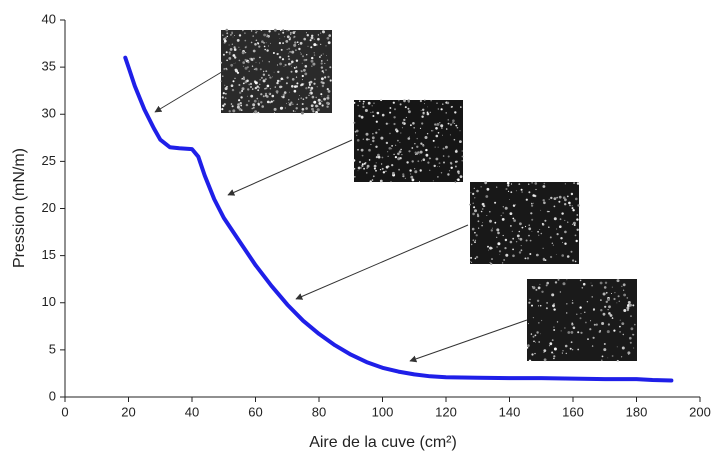 This screenshot has width=713, height=454. Describe the element at coordinates (64, 411) in the screenshot. I see `x-tick-label: 0` at that location.